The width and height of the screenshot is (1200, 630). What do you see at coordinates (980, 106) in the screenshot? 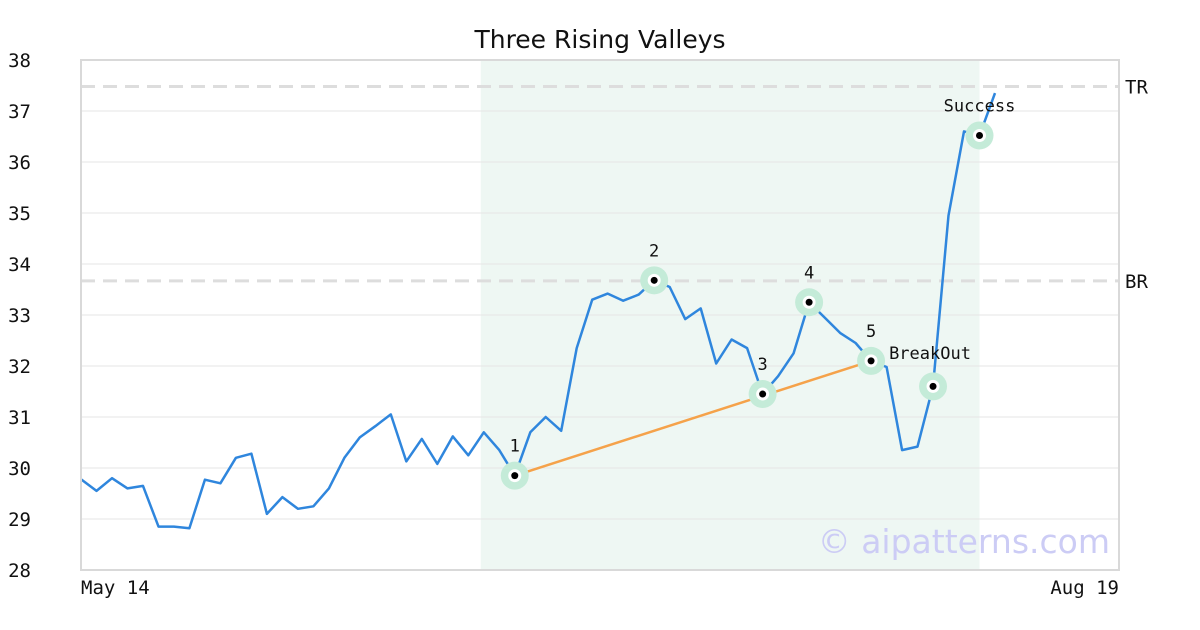
I see `annotation-label: Success` at bounding box center [980, 106].